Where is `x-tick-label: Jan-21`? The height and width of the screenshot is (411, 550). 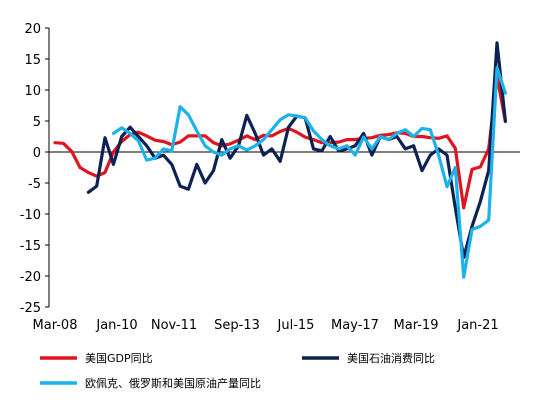 x-tick-label: Jan-21 is located at coordinates (477, 325).